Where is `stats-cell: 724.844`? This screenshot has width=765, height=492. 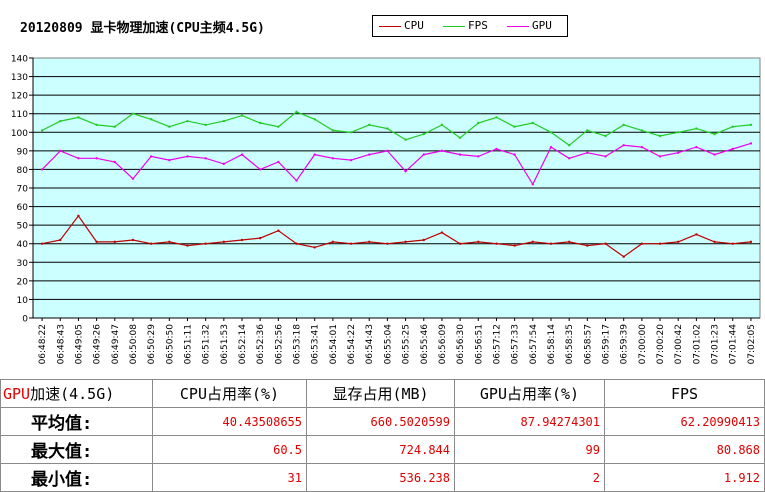
stats-cell: 724.844 is located at coordinates (380, 449).